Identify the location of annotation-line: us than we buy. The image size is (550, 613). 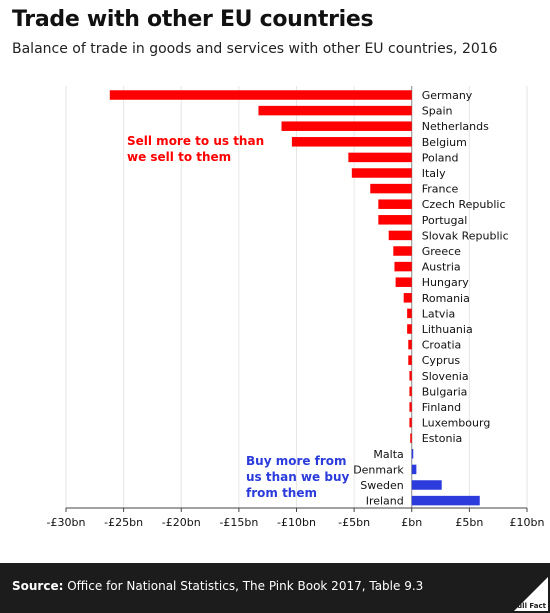
(297, 477).